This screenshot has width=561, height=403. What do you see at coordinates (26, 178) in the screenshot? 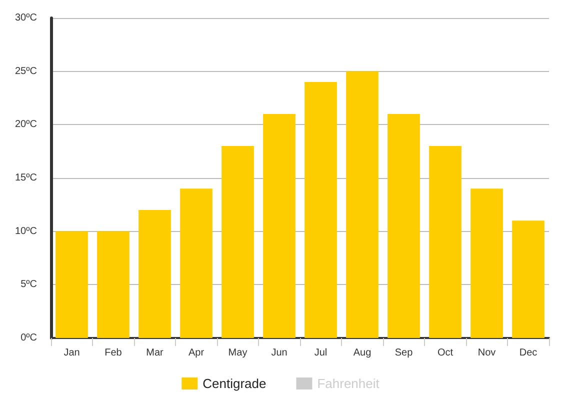
I see `y-tick-label: 15ºC` at bounding box center [26, 178].